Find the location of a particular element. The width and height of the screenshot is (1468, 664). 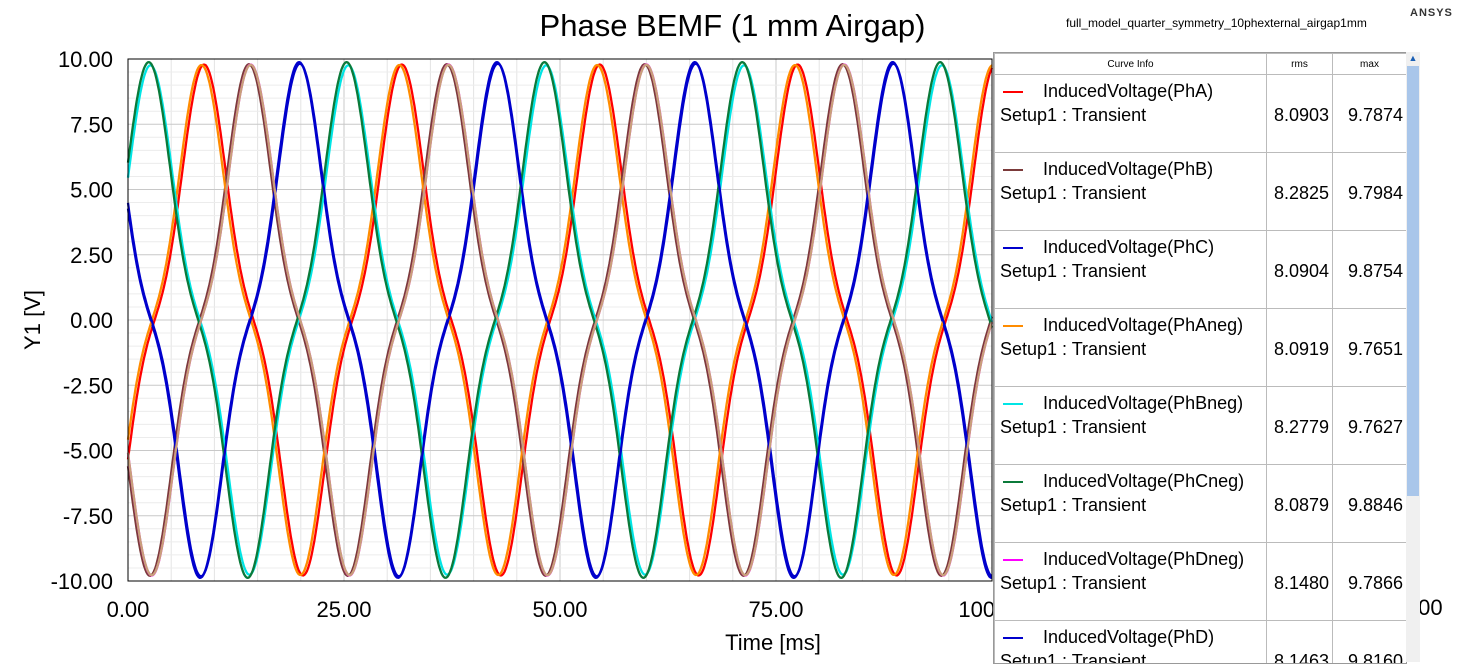

scroll-up-arrow-icon: ▲ is located at coordinates (1413, 58).